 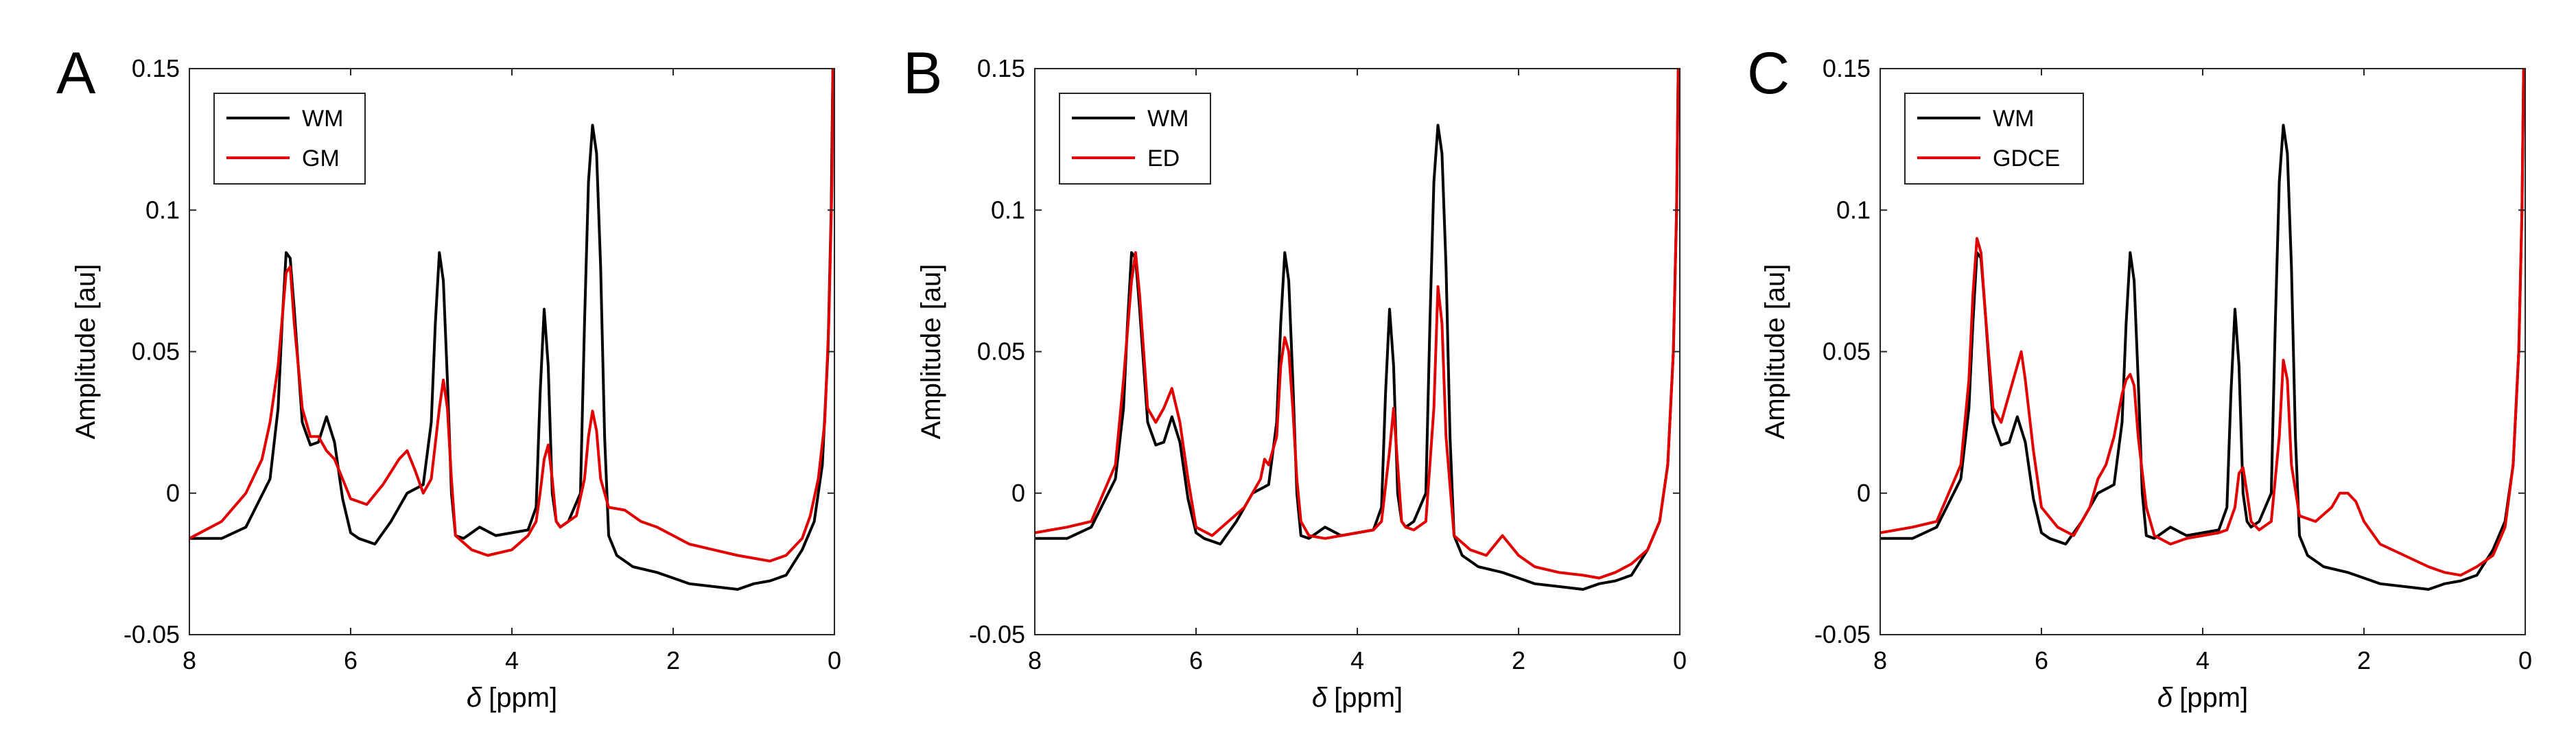 I want to click on panel-letter: B, so click(x=922, y=73).